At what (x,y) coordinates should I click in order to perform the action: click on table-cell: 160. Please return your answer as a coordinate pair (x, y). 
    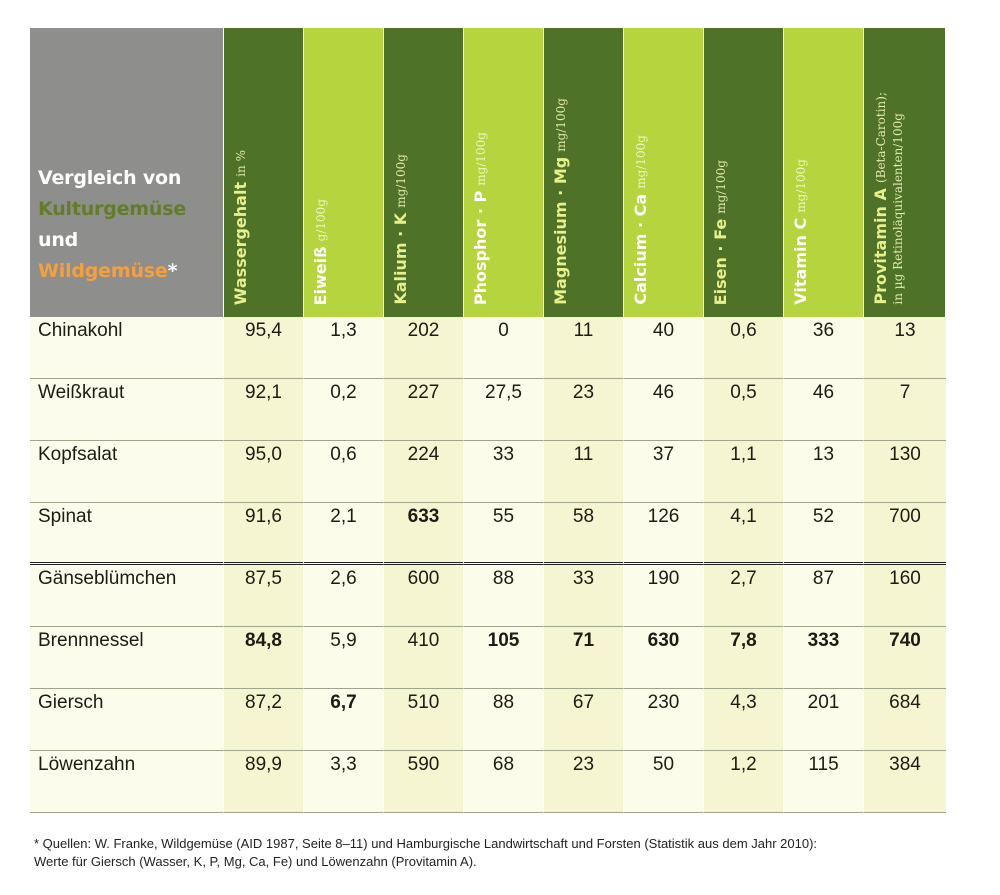
    Looking at the image, I should click on (905, 596).